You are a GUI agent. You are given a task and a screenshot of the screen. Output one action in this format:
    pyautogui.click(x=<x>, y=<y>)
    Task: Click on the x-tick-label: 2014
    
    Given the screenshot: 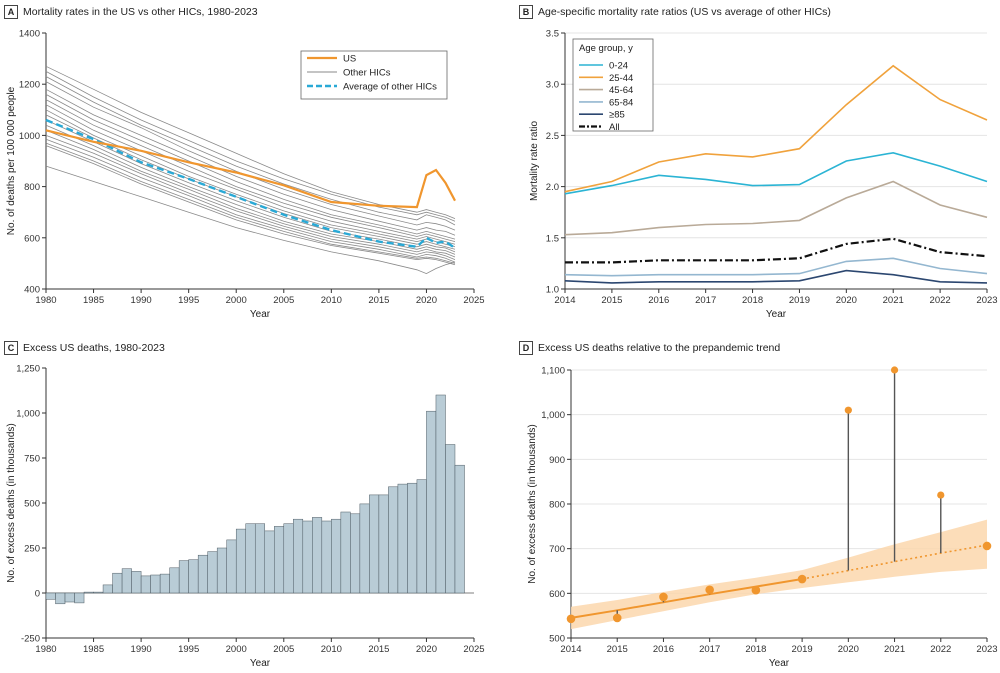 What is the action you would take?
    pyautogui.click(x=564, y=300)
    